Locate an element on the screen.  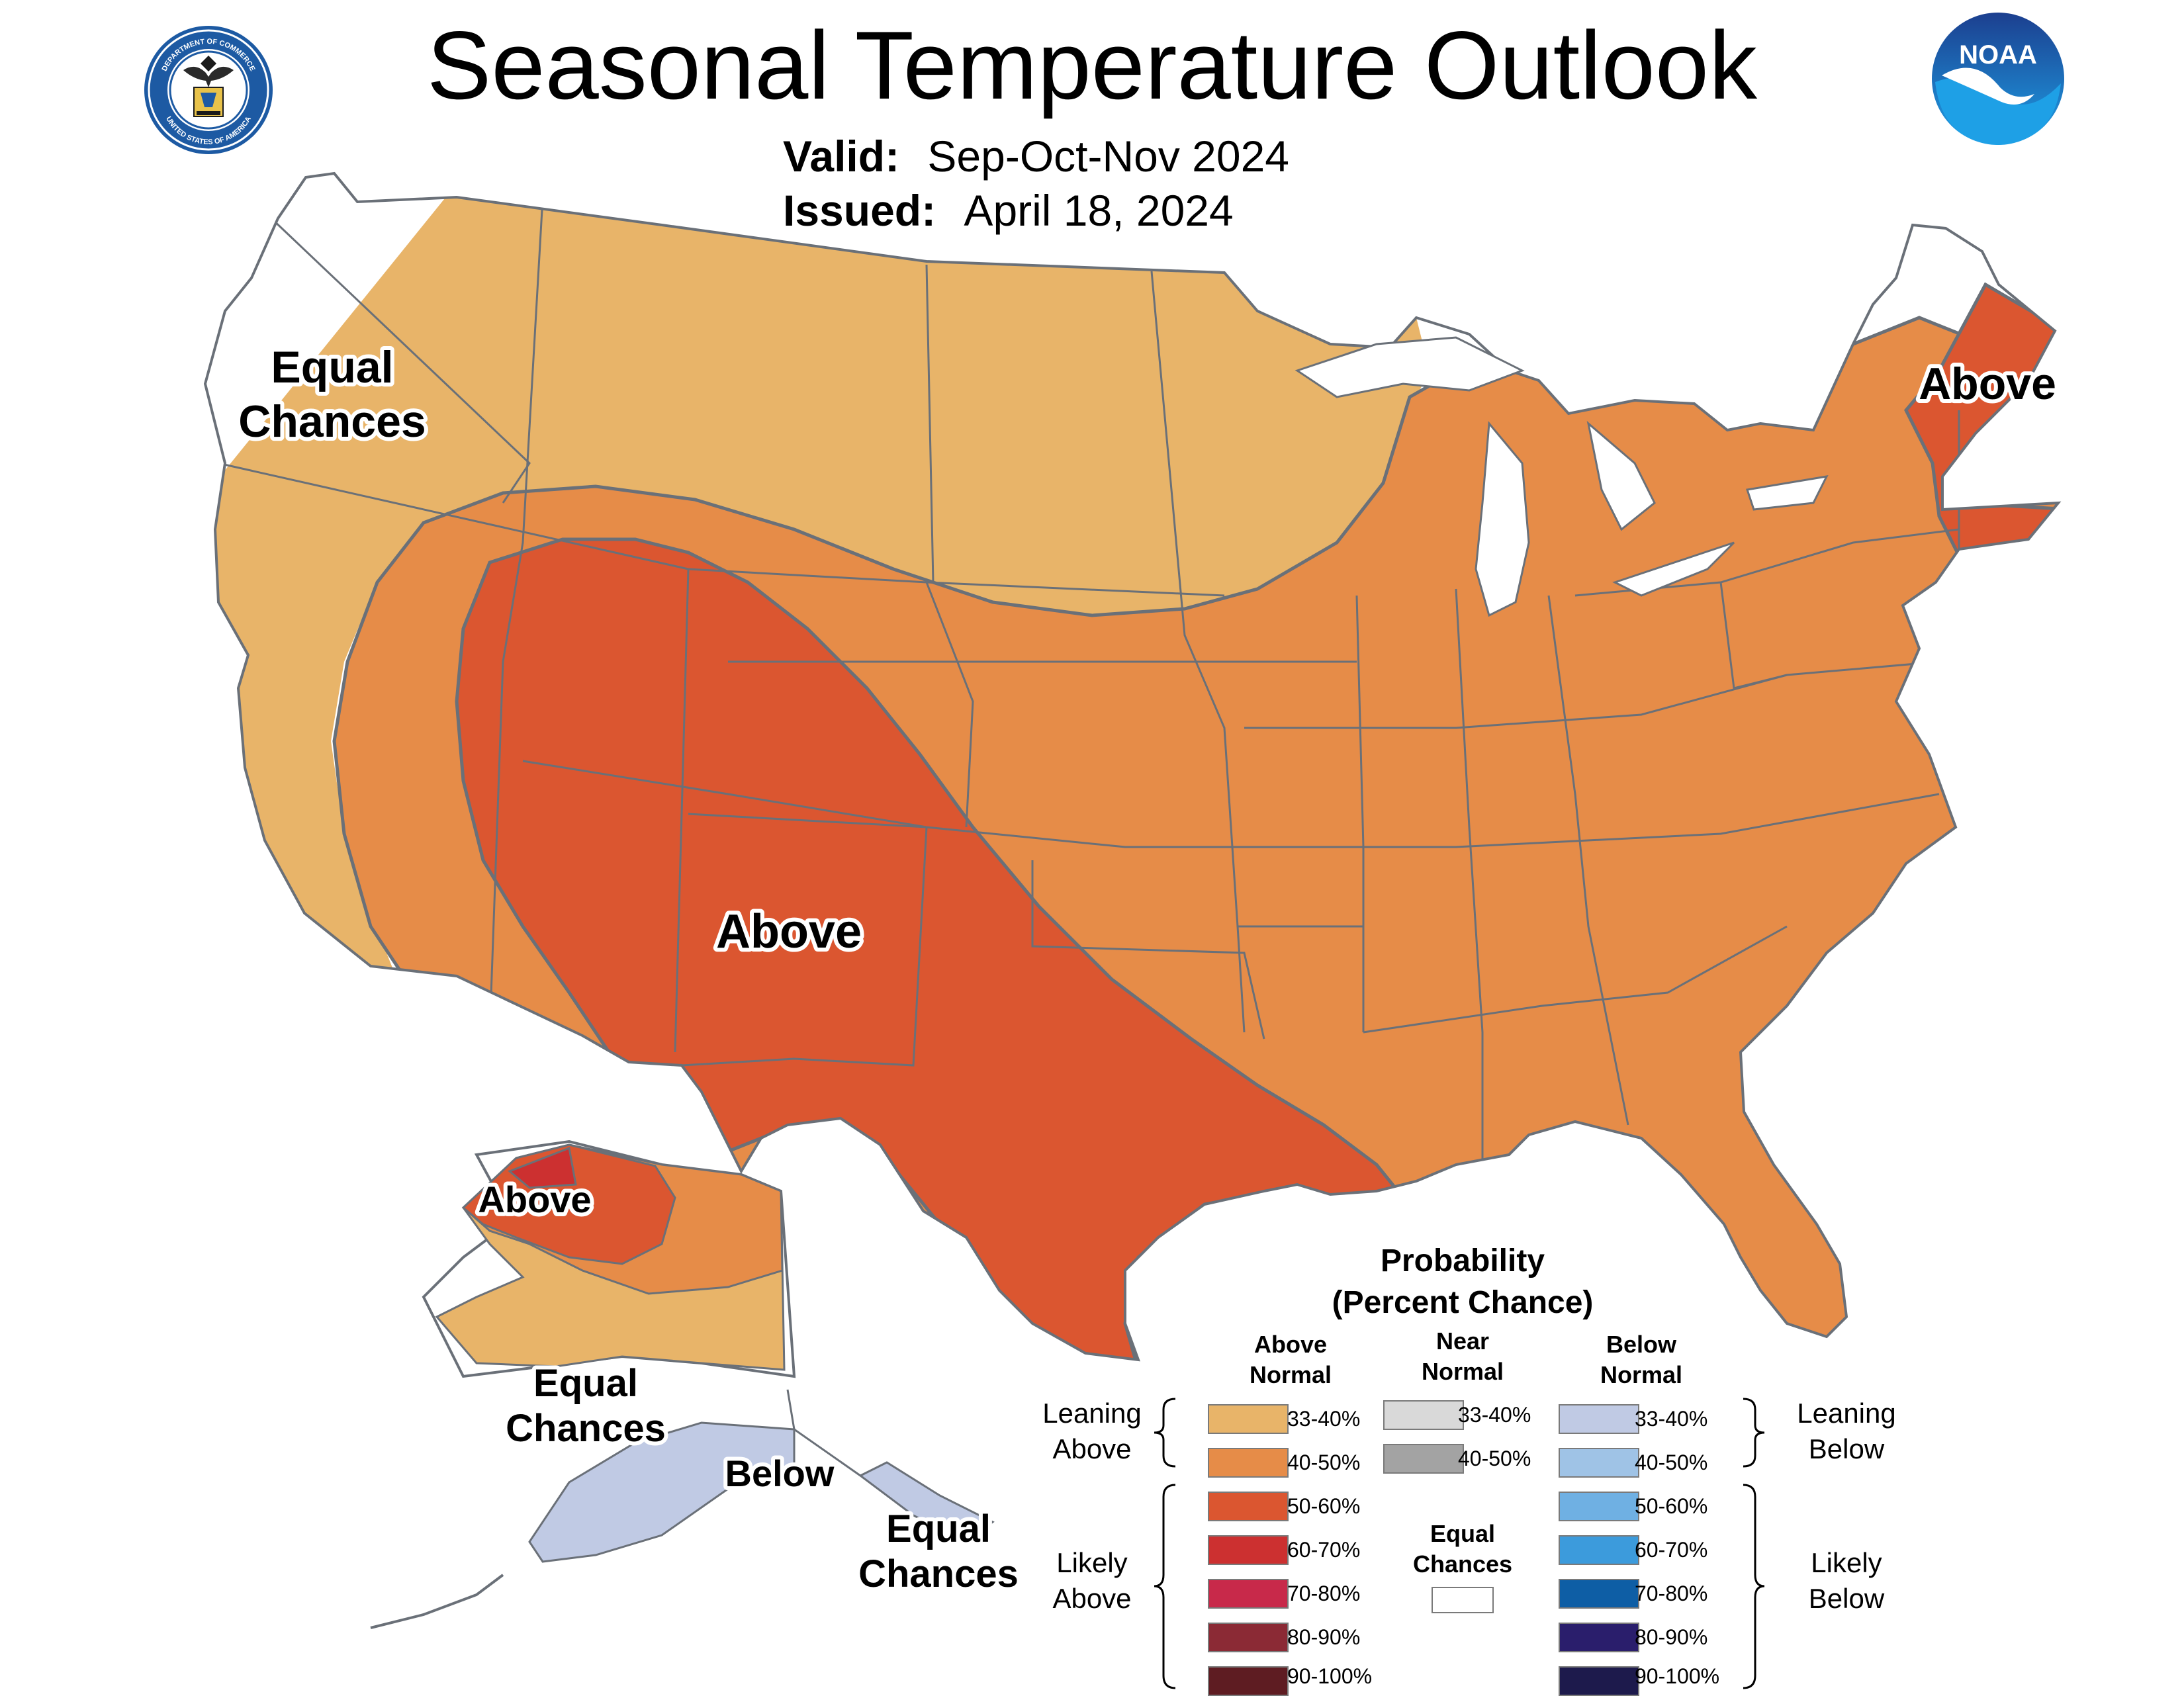
legend-above-header-line2: Normal is located at coordinates (1290, 1374).